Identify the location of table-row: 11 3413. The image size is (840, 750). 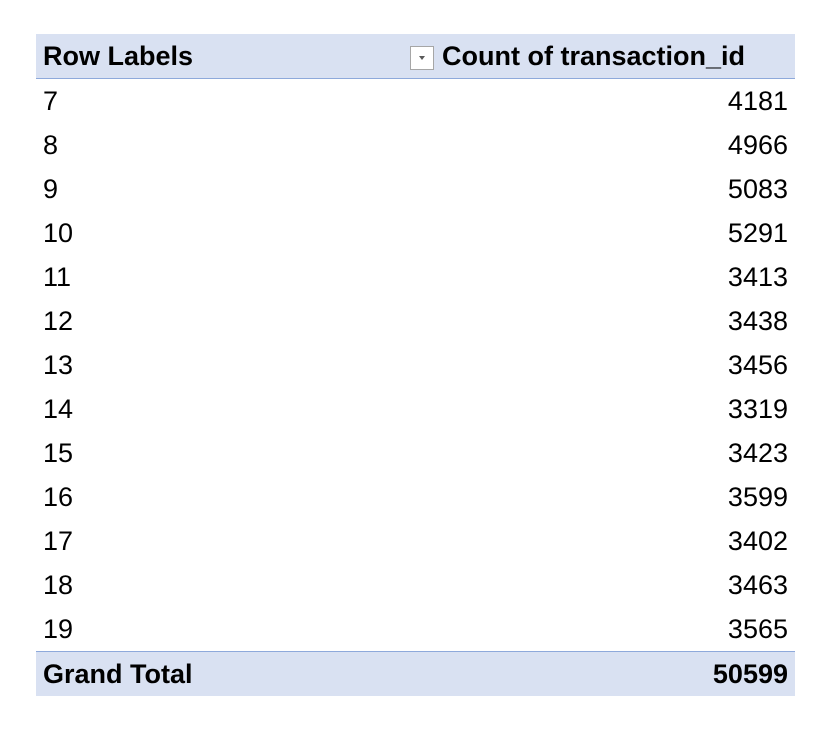
(415, 277).